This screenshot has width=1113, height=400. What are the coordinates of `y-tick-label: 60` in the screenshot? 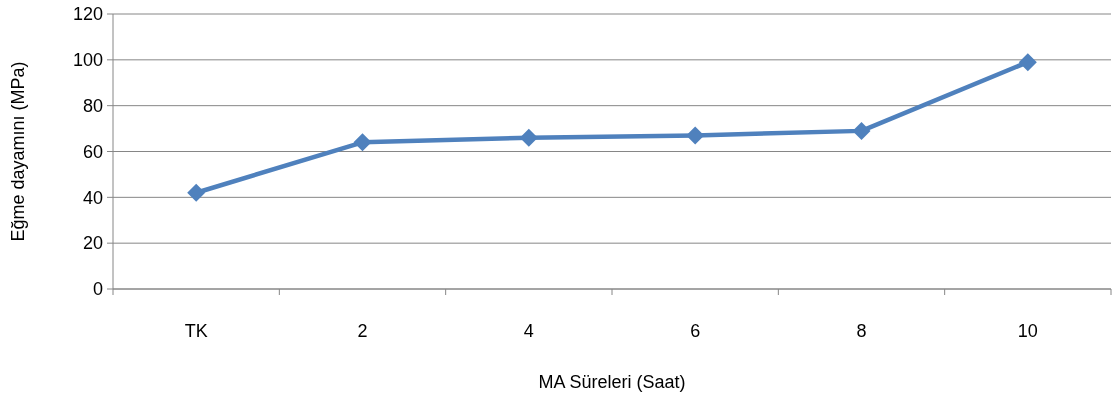 It's located at (92, 151).